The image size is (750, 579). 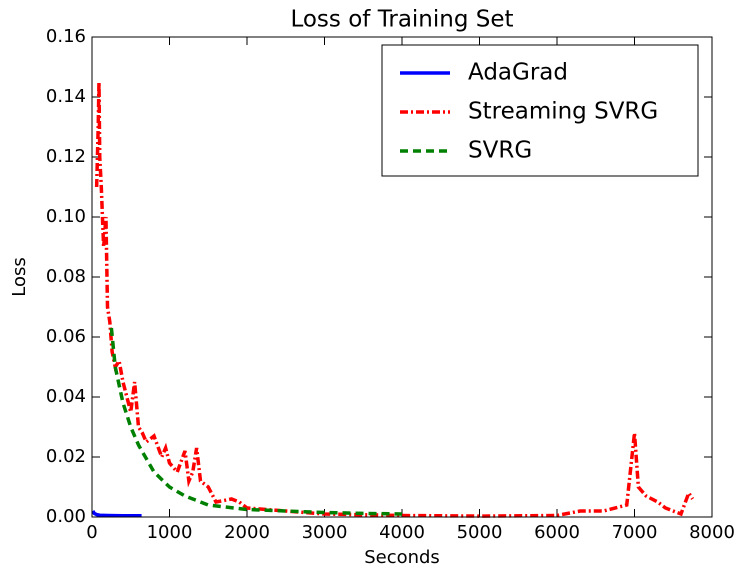 What do you see at coordinates (635, 532) in the screenshot?
I see `x-tick-label: 7000` at bounding box center [635, 532].